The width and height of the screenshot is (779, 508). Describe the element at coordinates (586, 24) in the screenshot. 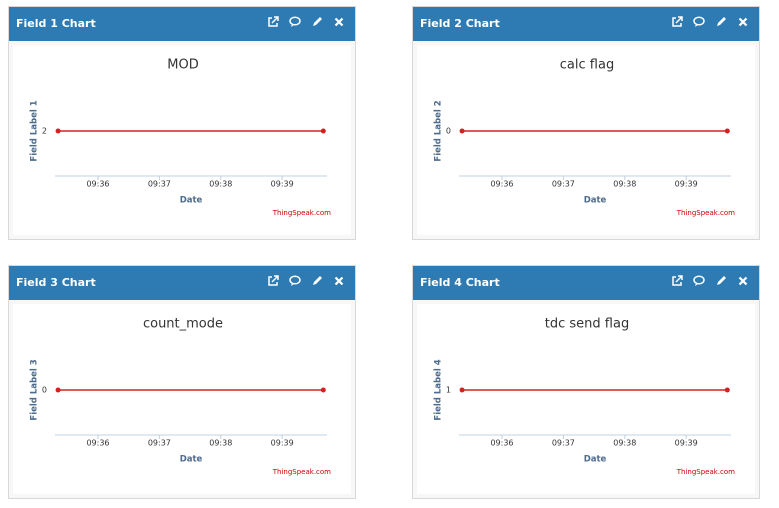

I see `panel-header: Field 2 Chart` at that location.